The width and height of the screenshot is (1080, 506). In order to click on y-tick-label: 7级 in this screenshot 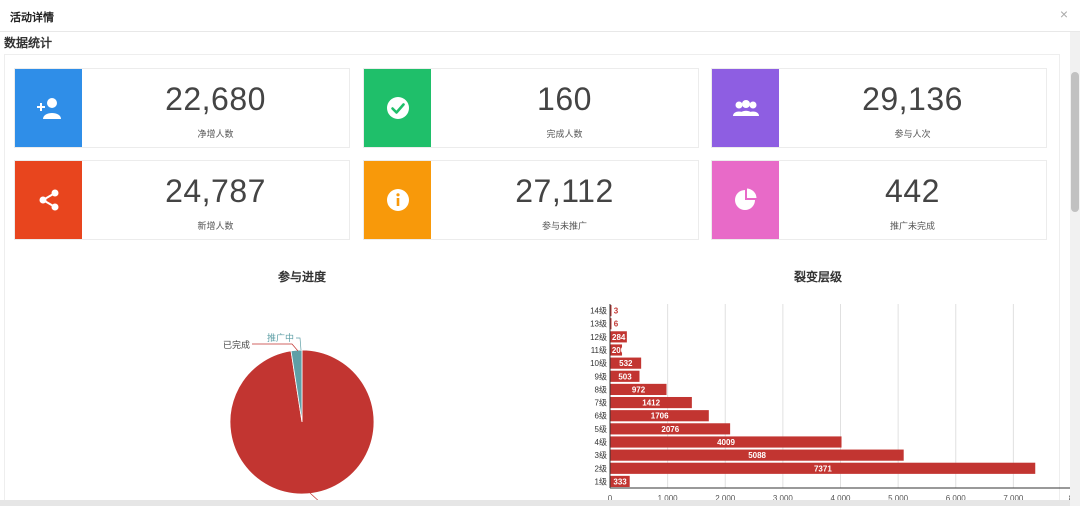, I will do `click(601, 403)`.